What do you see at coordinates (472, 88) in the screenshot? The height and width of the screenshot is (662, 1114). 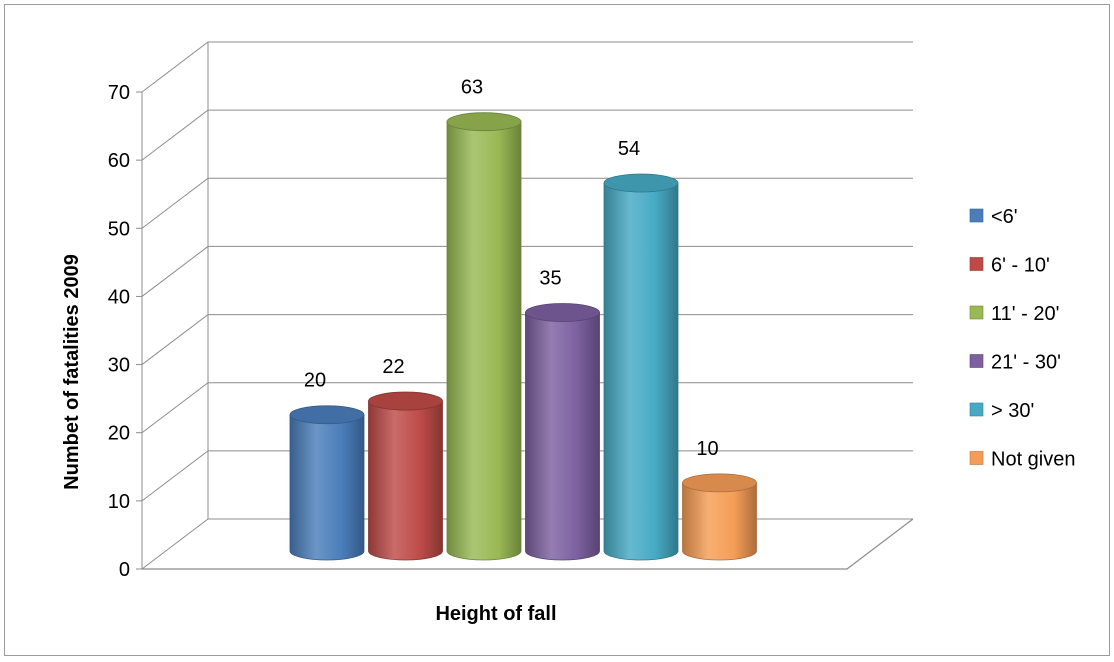 I see `data-label: 63` at bounding box center [472, 88].